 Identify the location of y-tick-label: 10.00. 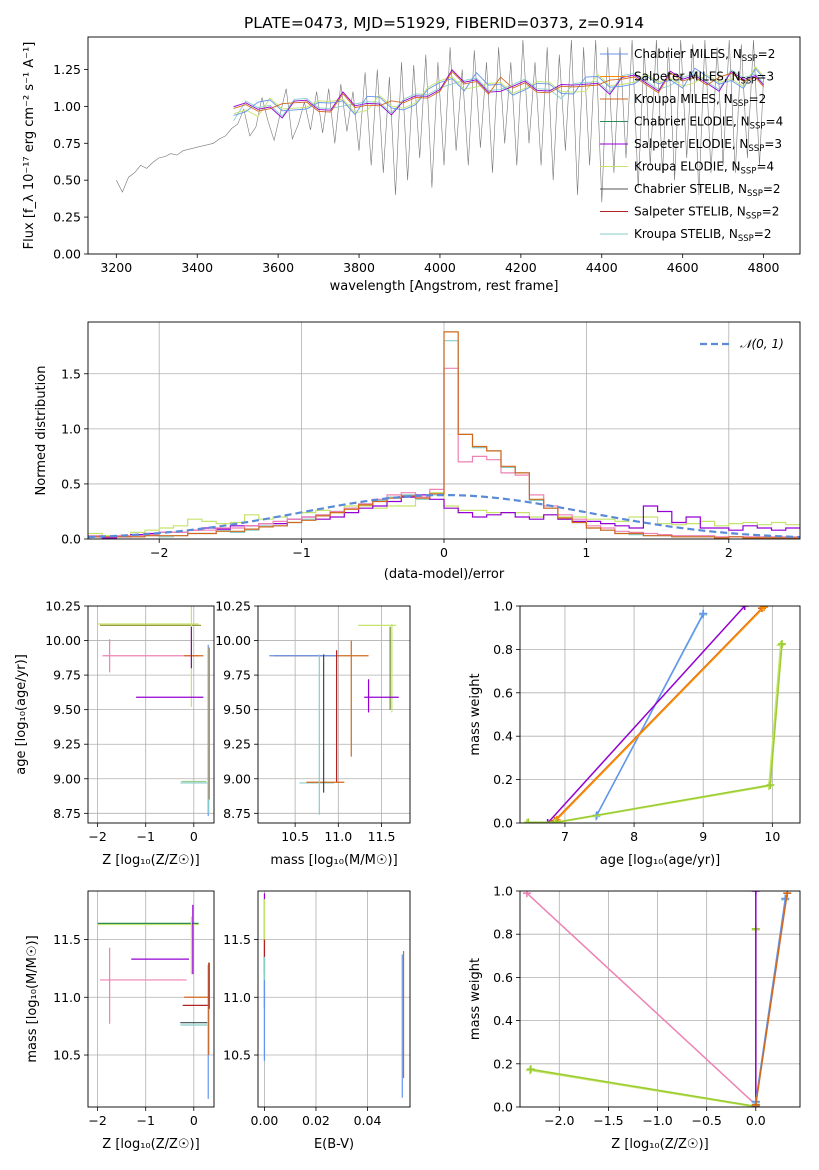
(233, 640).